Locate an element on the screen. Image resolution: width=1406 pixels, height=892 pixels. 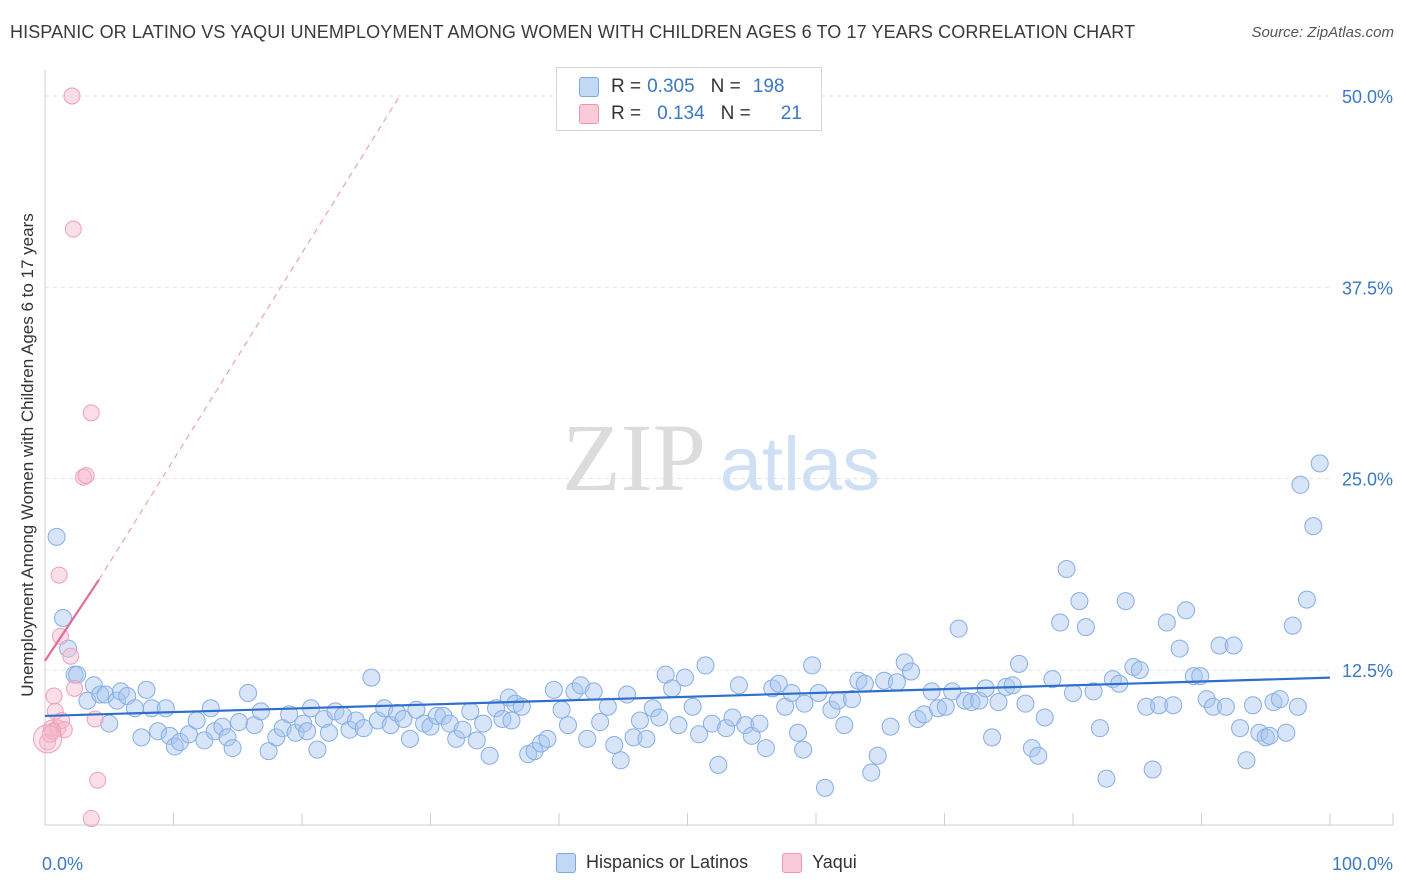
legend-item-yaqui: Yaqui is located at coordinates (819, 862).